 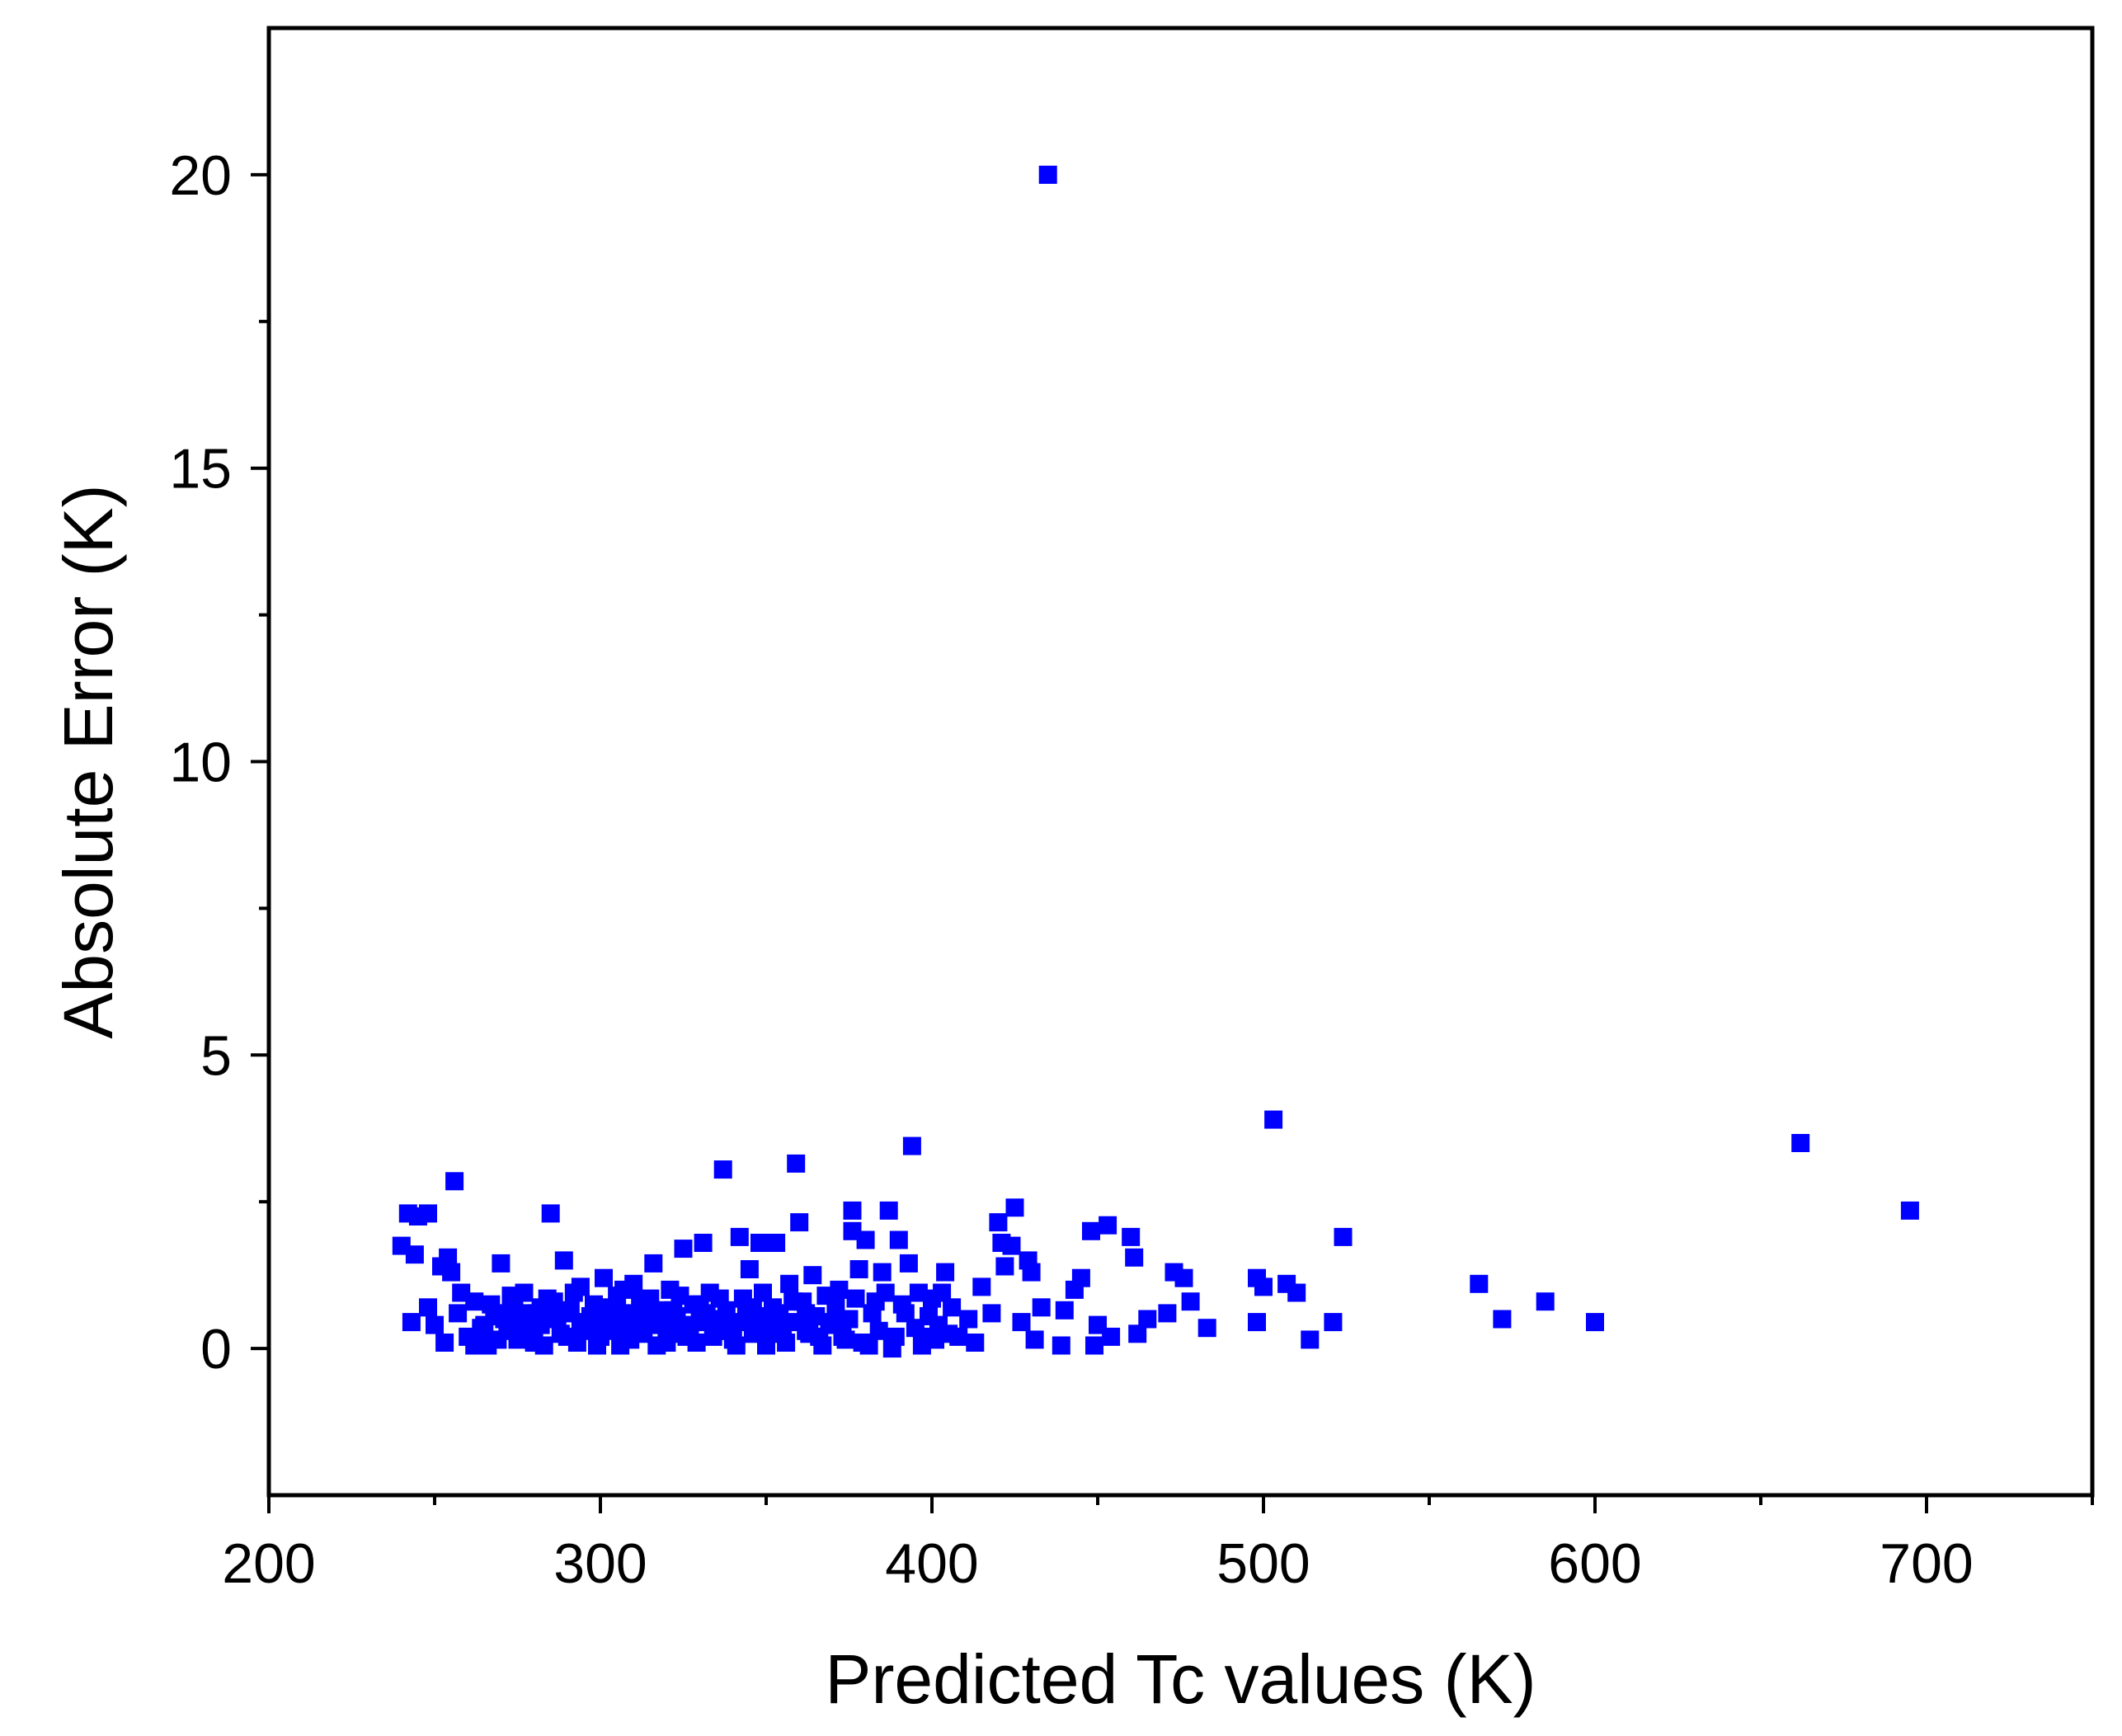 What do you see at coordinates (1180, 1679) in the screenshot?
I see `x-axis-title: Predicted Tc values (K)` at bounding box center [1180, 1679].